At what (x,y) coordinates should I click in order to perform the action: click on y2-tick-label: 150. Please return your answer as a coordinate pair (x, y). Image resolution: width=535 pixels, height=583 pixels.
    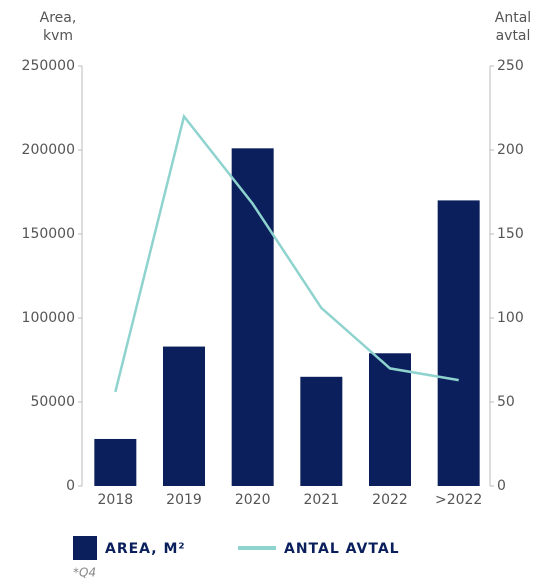
    Looking at the image, I should click on (510, 234).